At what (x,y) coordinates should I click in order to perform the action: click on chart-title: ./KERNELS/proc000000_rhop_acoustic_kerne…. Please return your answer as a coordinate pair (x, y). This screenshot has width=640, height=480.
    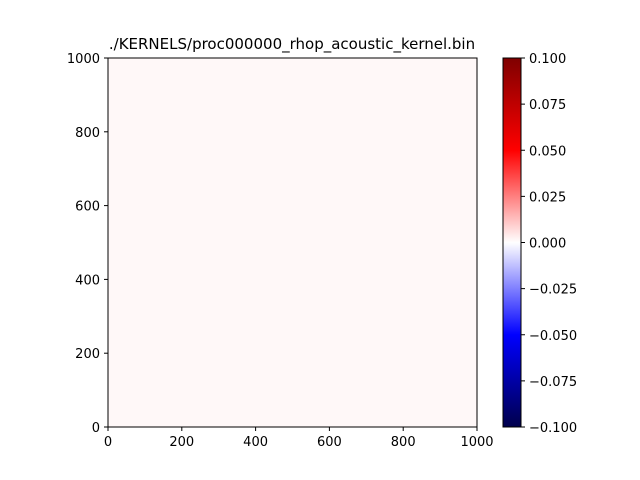
    Looking at the image, I should click on (292, 44).